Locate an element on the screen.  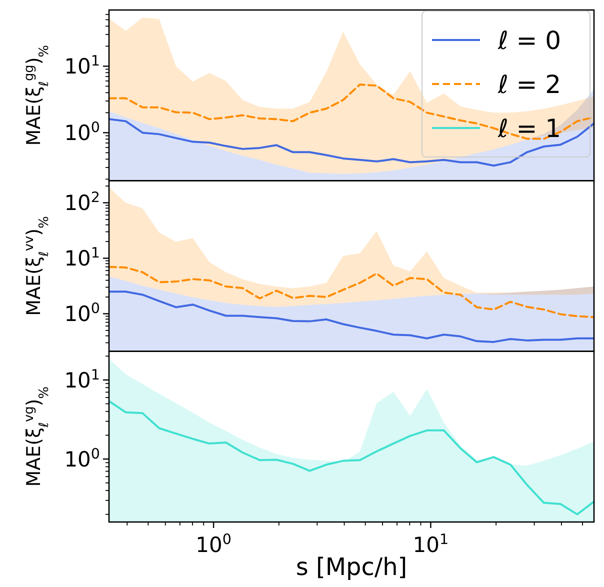
x-axis-title: s [Mpc/h] is located at coordinates (352, 567).